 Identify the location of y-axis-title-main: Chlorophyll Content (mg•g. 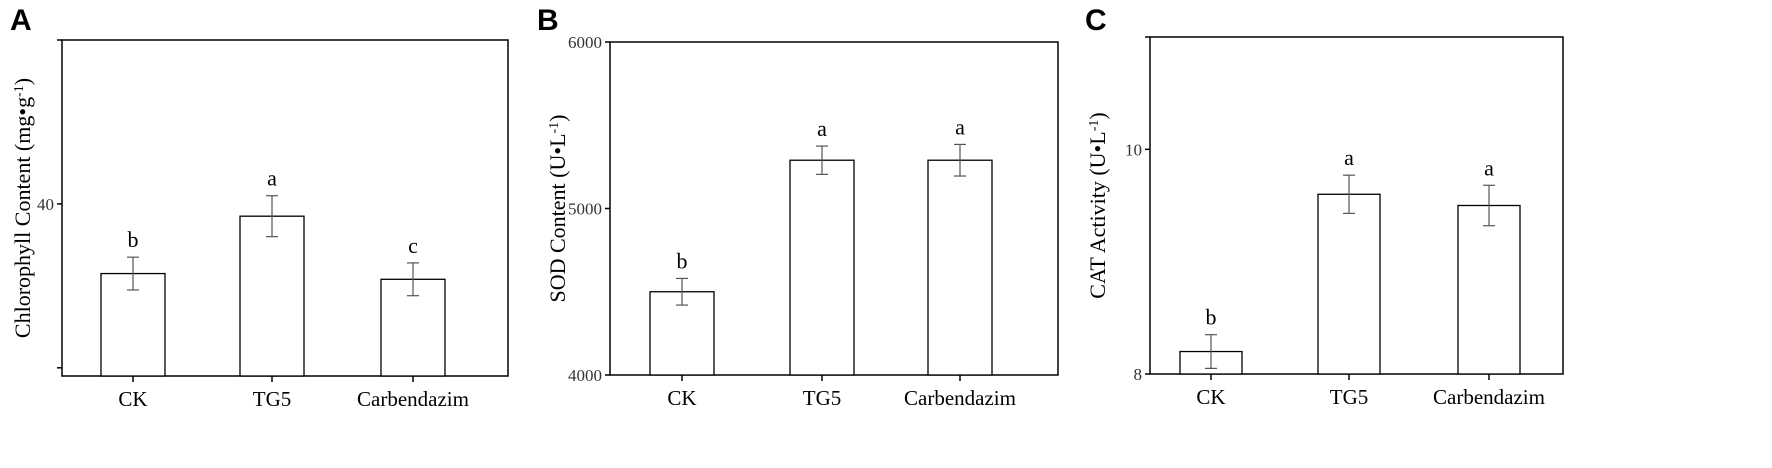
(22, 217).